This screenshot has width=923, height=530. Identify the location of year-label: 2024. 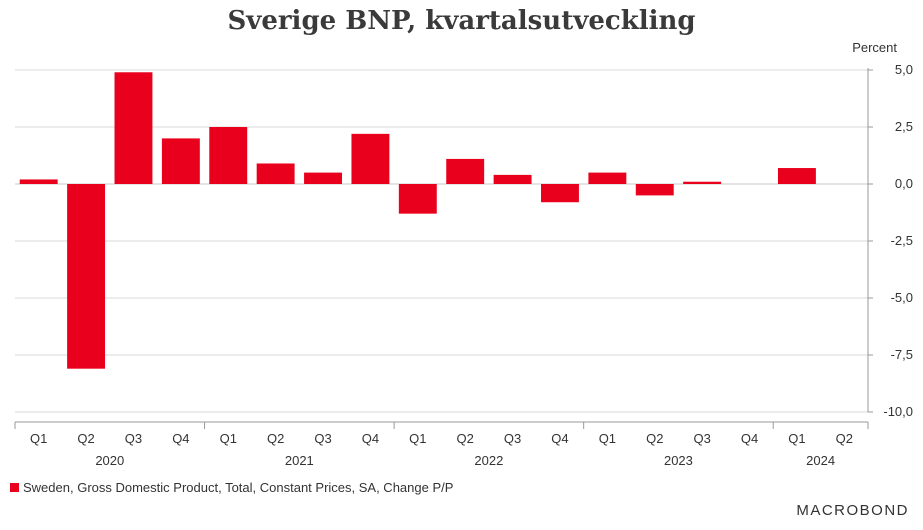
(820, 460).